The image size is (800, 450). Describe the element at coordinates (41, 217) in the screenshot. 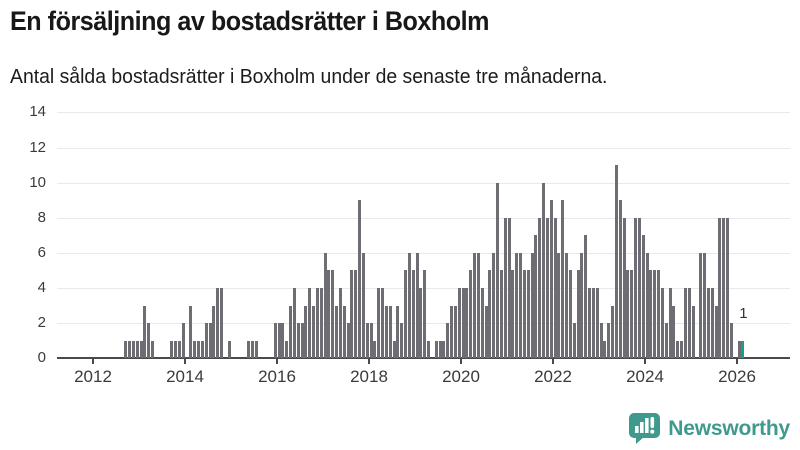

I see `y-axis-label: 8` at that location.